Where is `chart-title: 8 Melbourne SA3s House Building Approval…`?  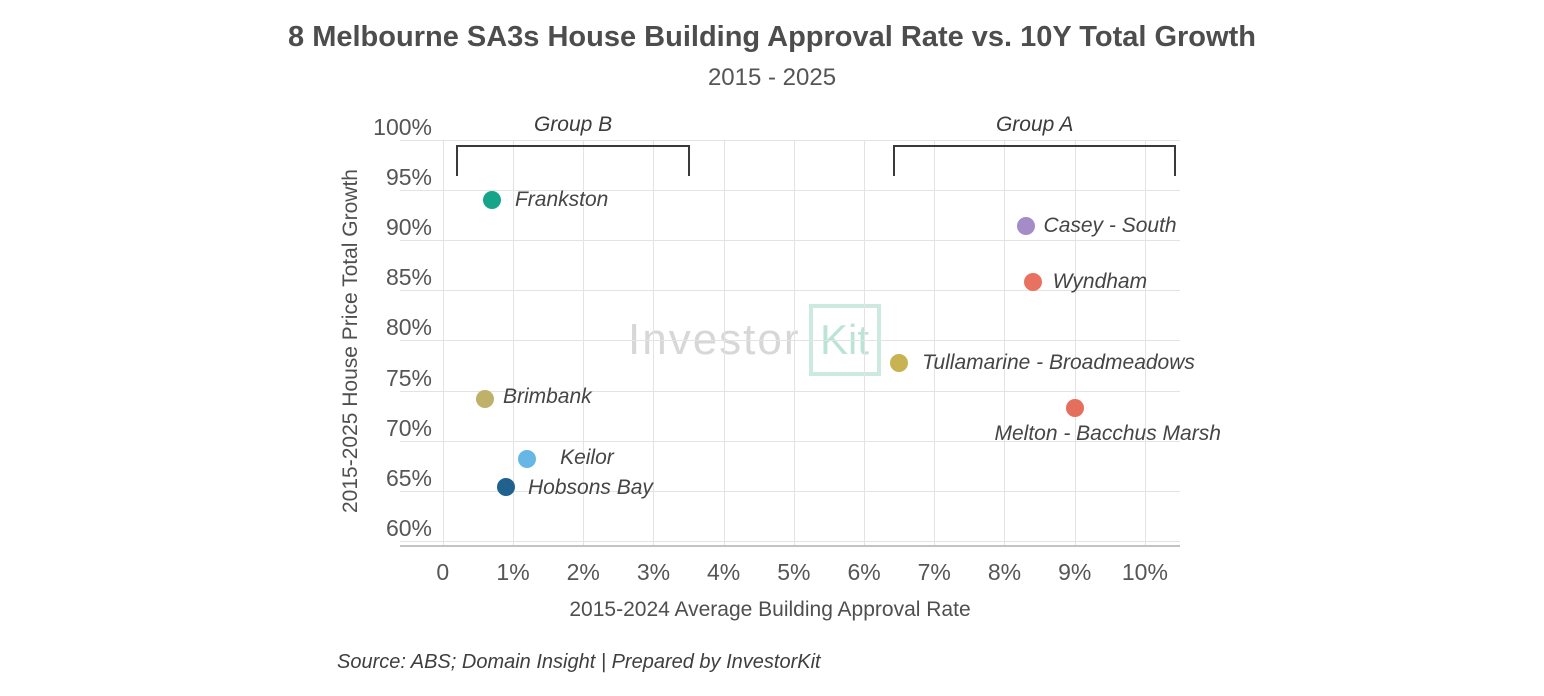 chart-title: 8 Melbourne SA3s House Building Approval… is located at coordinates (772, 37).